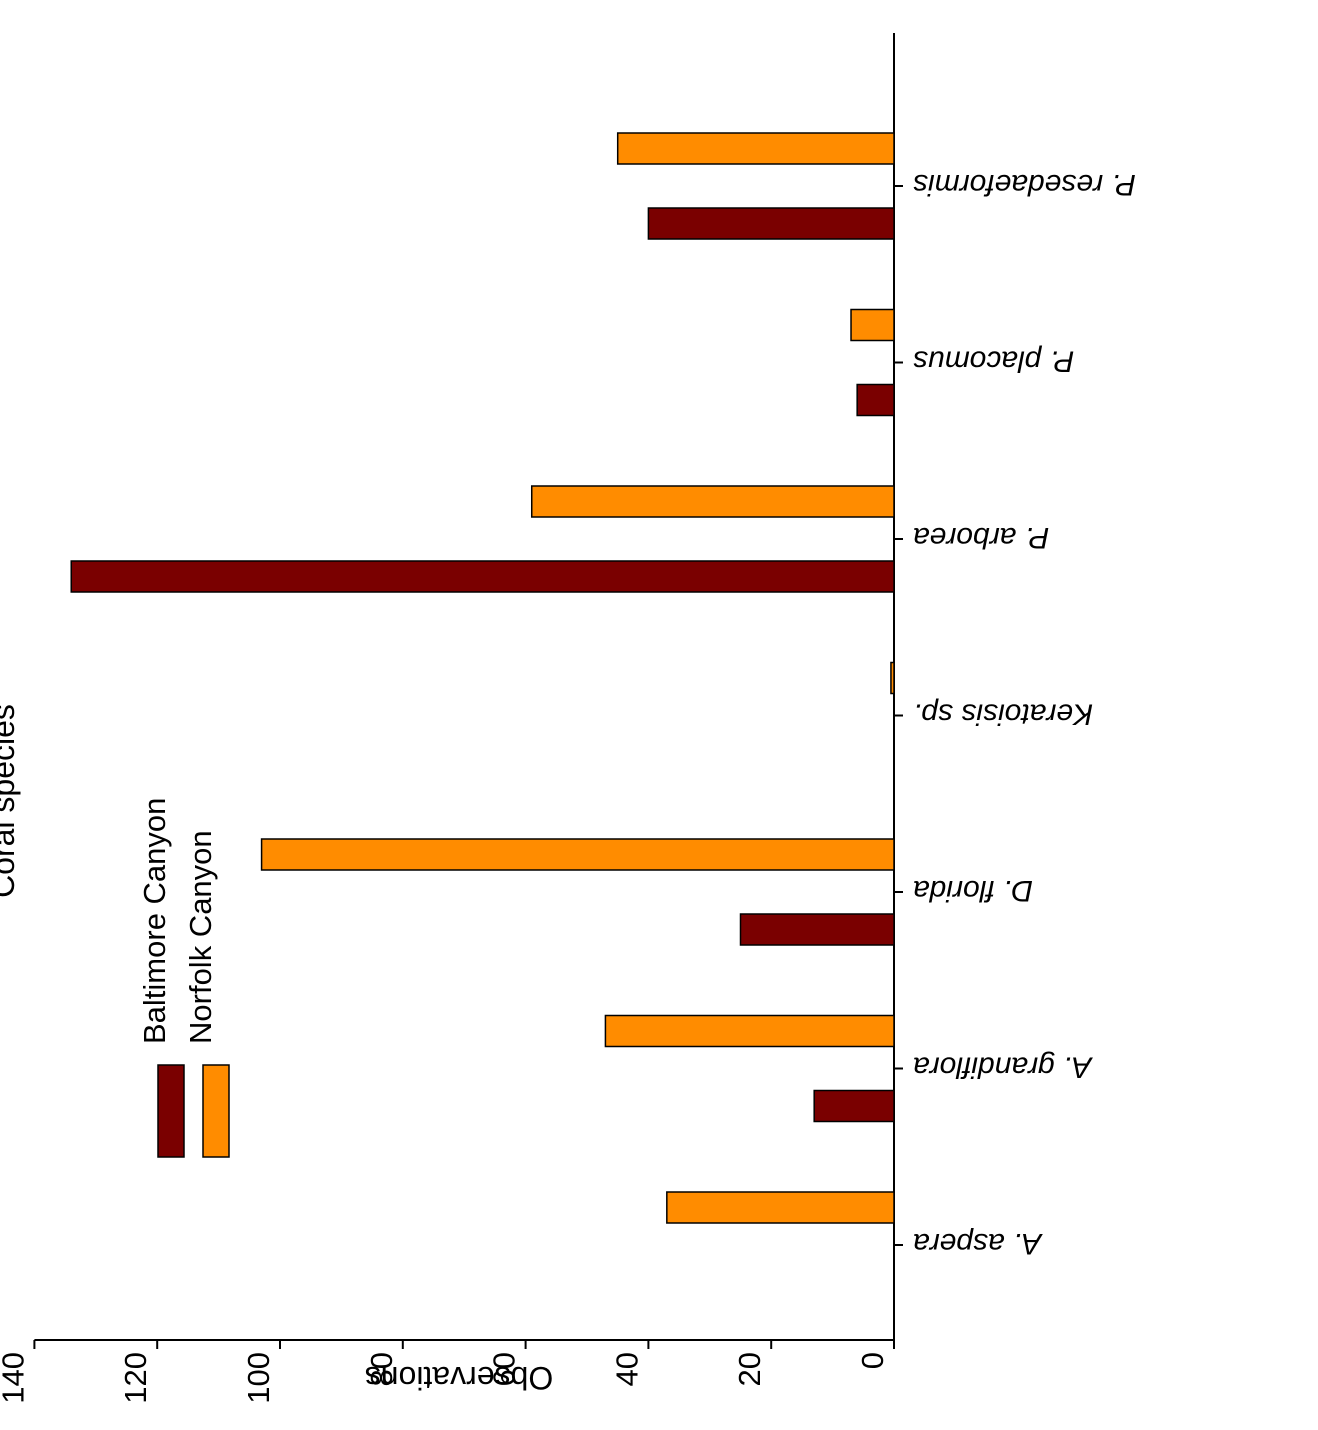 The image size is (1318, 1430). I want to click on legend-label-norfolk: Norfolk Canyon, so click(200, 937).